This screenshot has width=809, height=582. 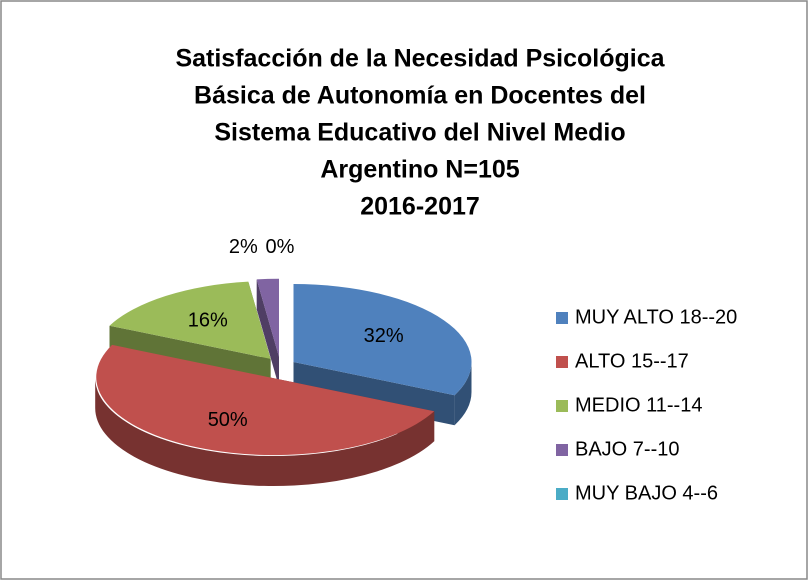 I want to click on legend-label: ALTO 15--17, so click(x=632, y=361).